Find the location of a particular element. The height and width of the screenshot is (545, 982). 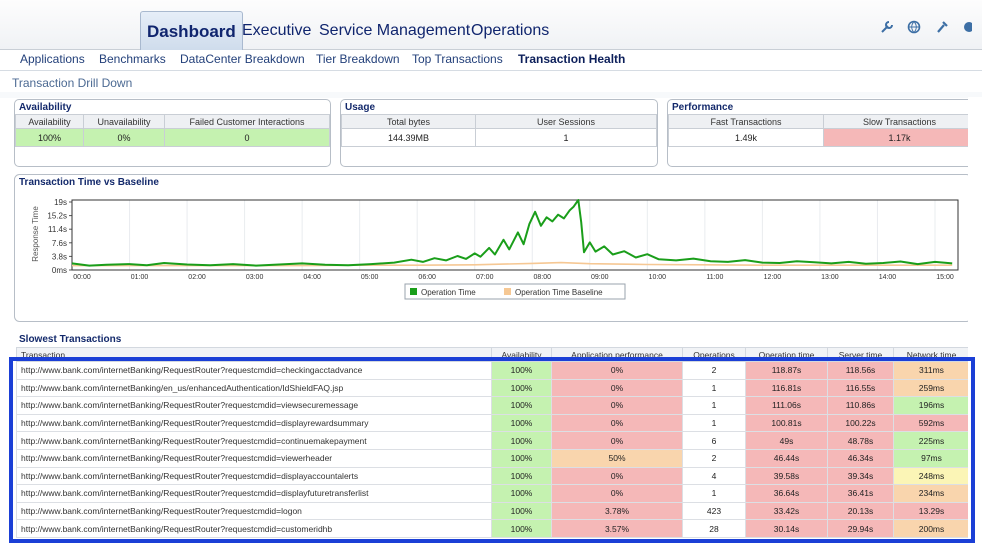

column-availability: Availability is located at coordinates (521, 354).